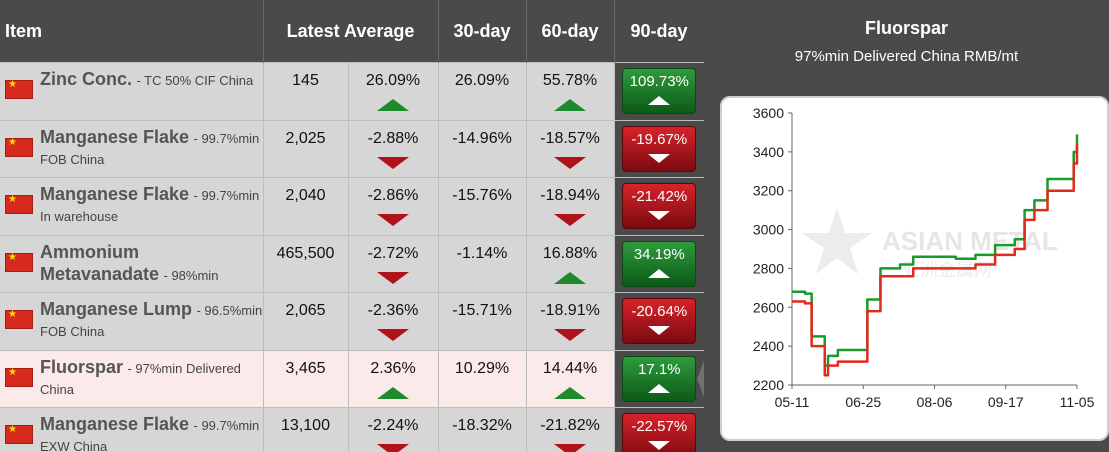  Describe the element at coordinates (659, 206) in the screenshot. I see `90-day-badge: -21.42%` at that location.